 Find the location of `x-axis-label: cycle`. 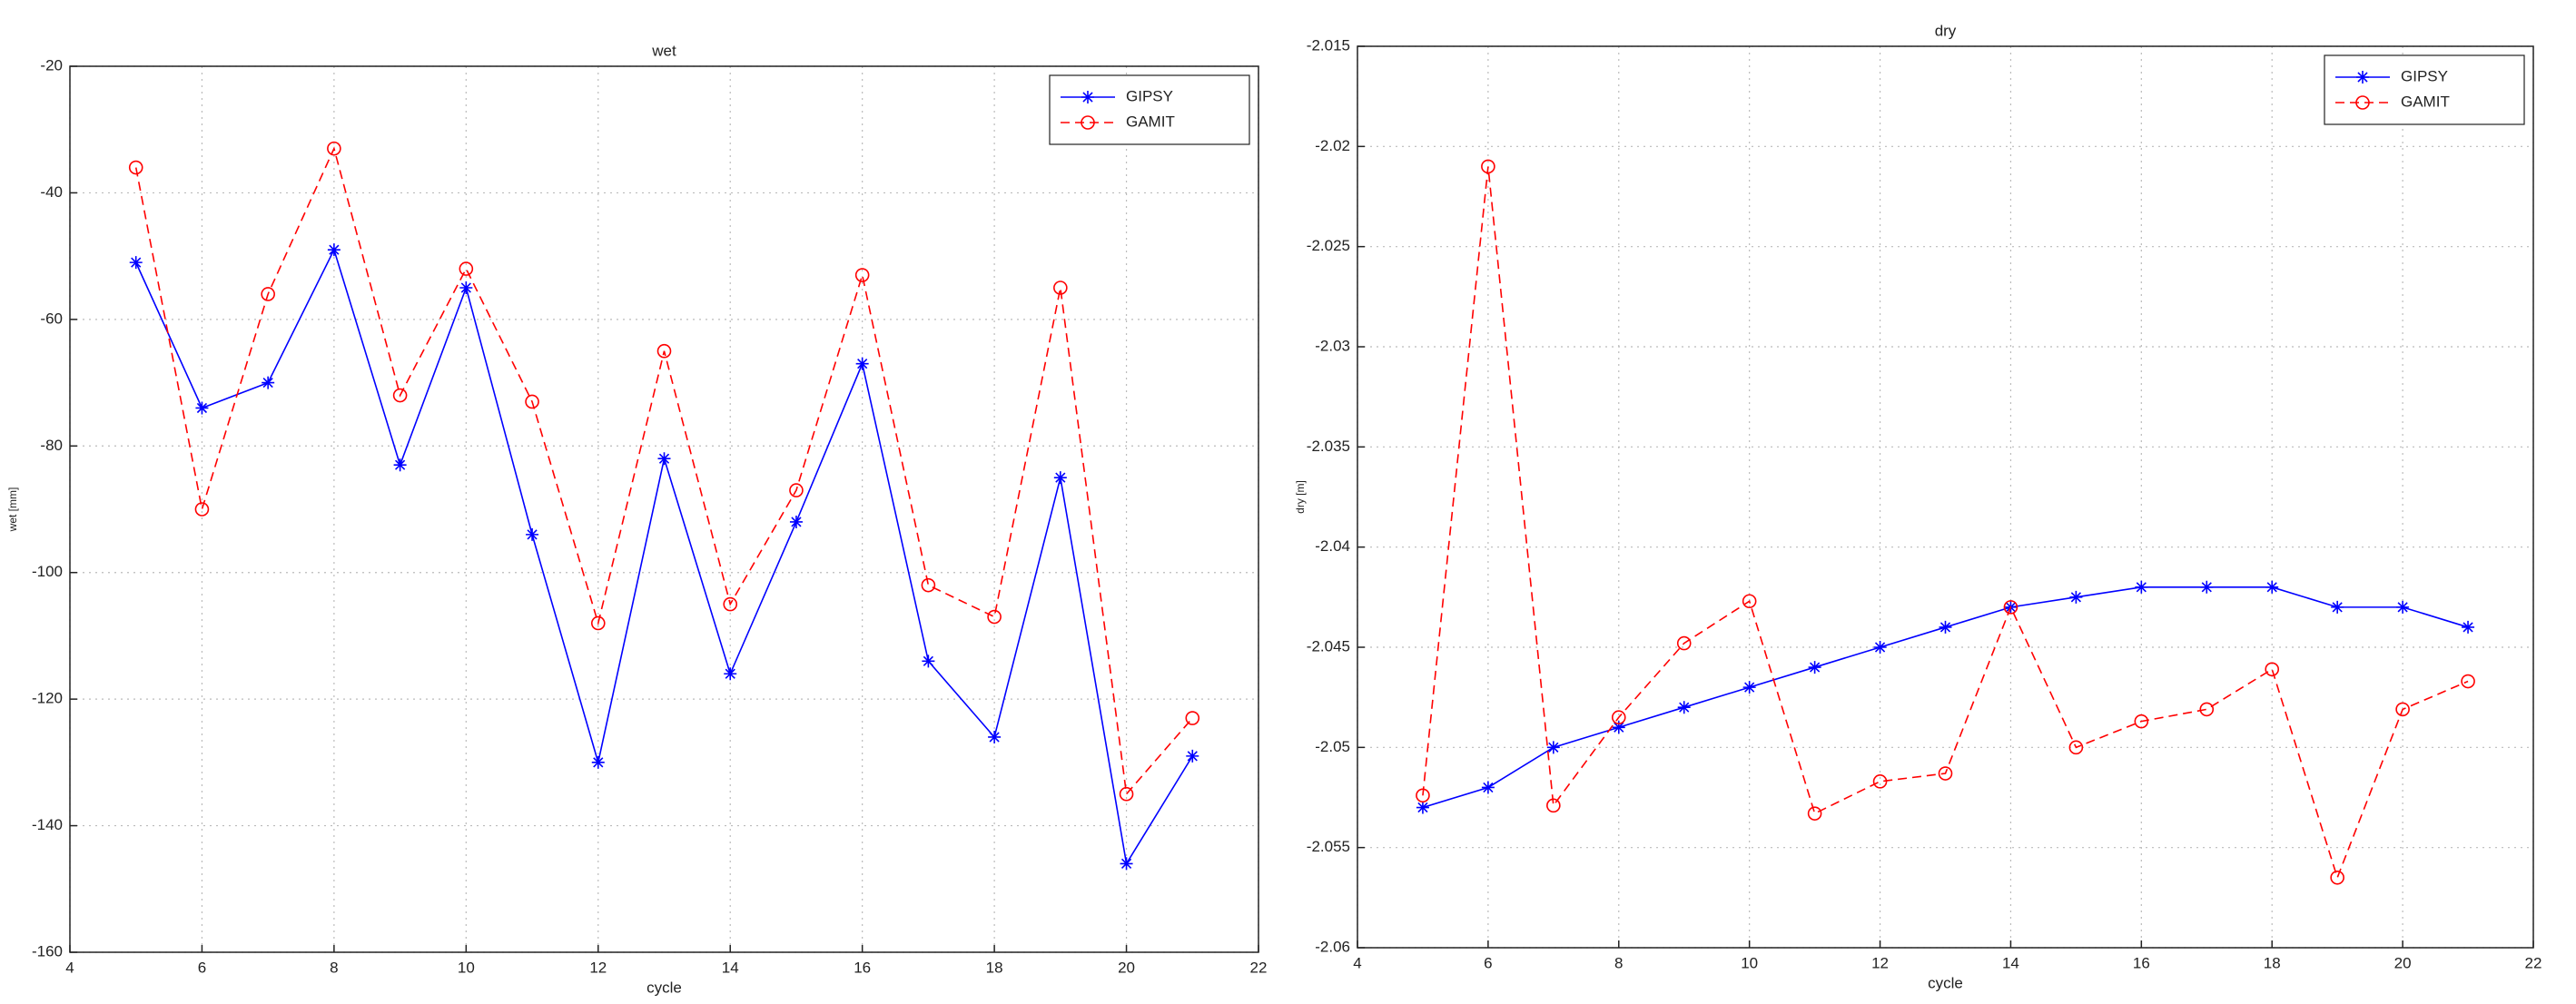

x-axis-label: cycle is located at coordinates (1945, 982).